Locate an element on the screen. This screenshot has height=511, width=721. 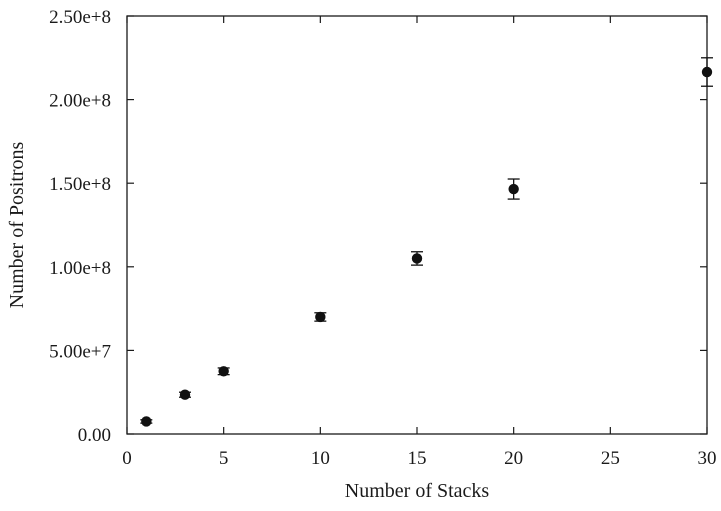
x-tick-label: 5 is located at coordinates (224, 458).